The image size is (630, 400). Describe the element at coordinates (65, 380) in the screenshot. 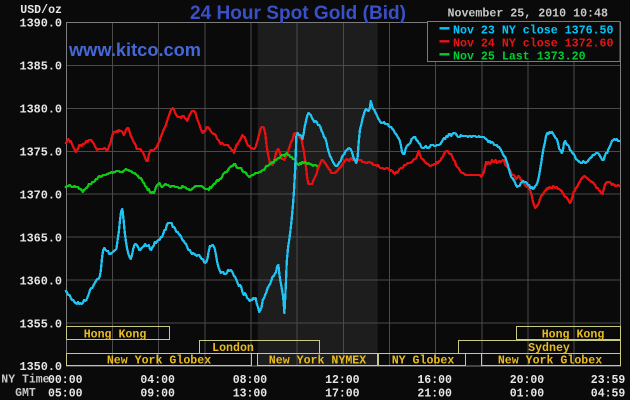

I see `svg-text: 00:00` at that location.